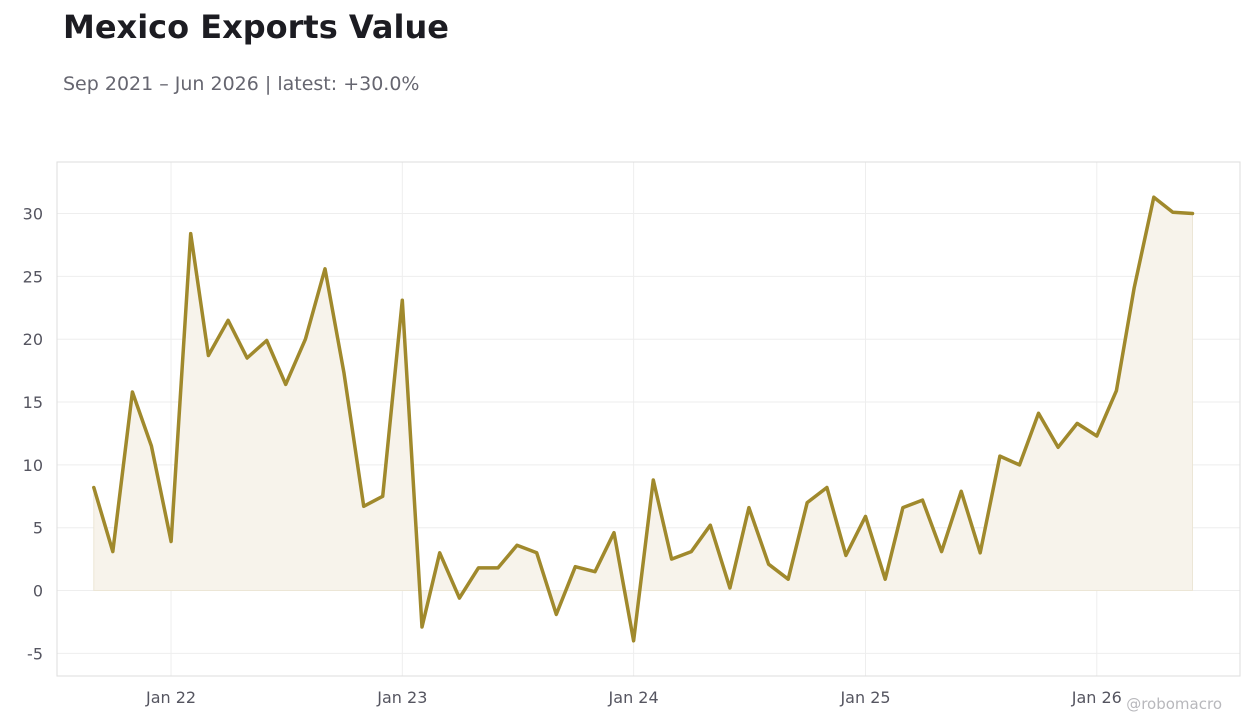 Image resolution: width=1260 pixels, height=728 pixels. I want to click on x-tick-label: Jan 24, so click(633, 697).